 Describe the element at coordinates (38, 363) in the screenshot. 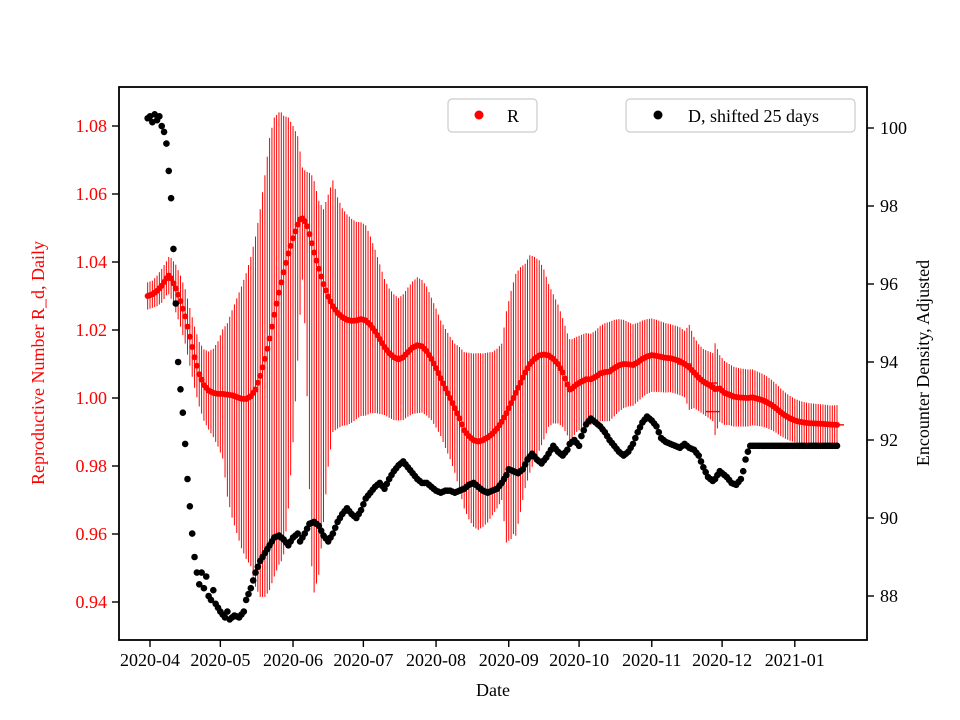

I see `y-left-label: Reproductive Number R_d, Daily` at that location.